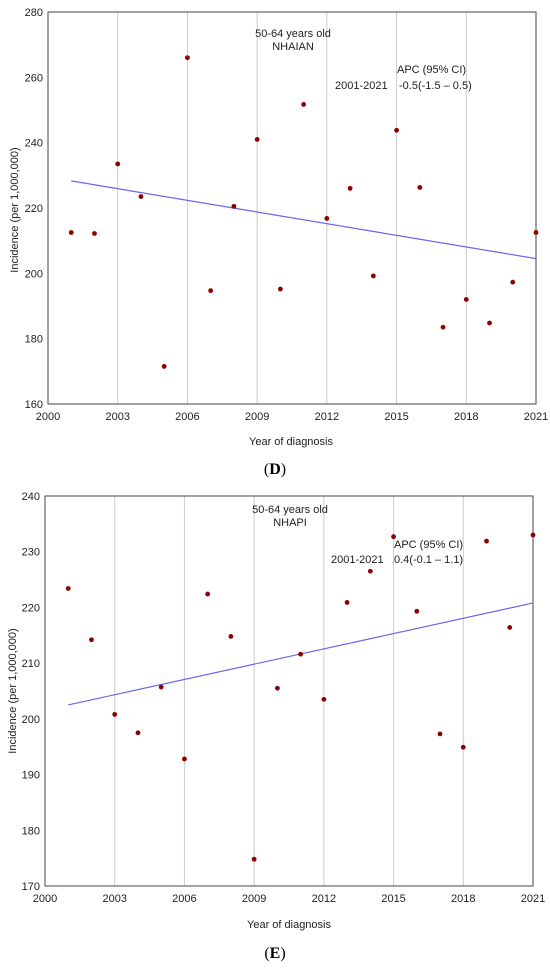  What do you see at coordinates (34, 78) in the screenshot?
I see `y-tick-label: 260` at bounding box center [34, 78].